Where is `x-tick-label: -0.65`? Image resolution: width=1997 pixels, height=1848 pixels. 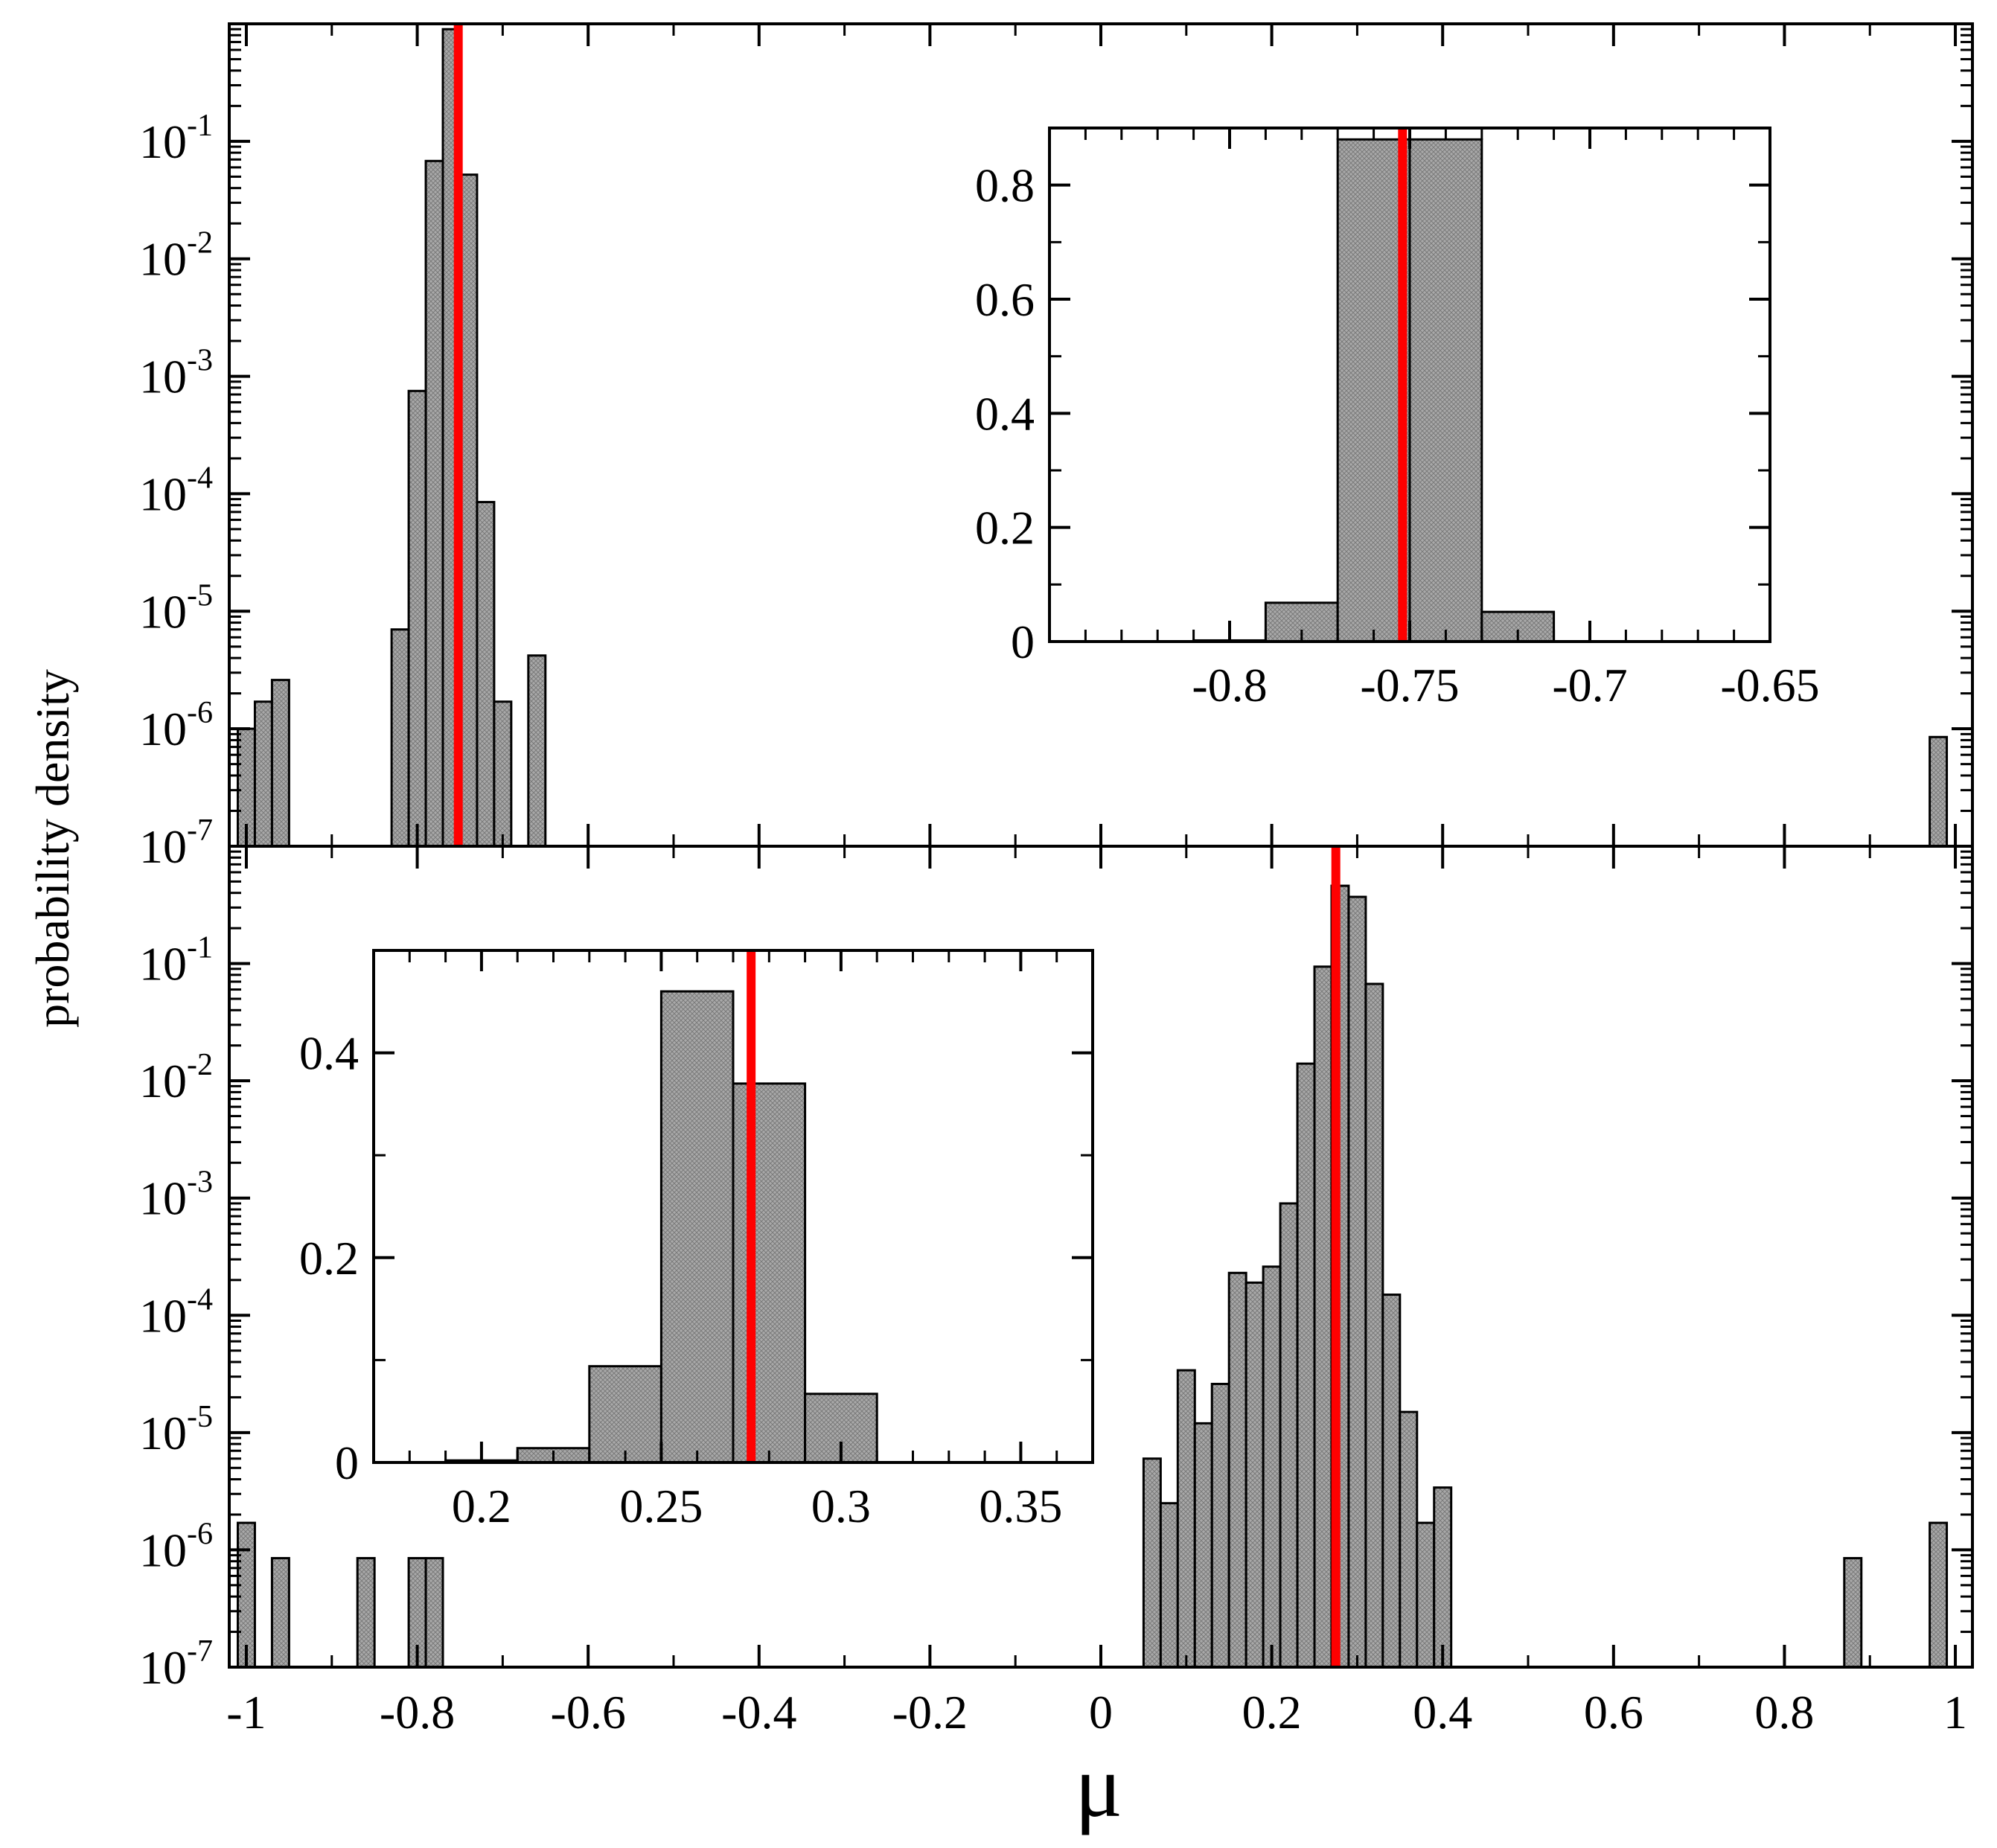
x-tick-label: -0.65 is located at coordinates (1769, 685).